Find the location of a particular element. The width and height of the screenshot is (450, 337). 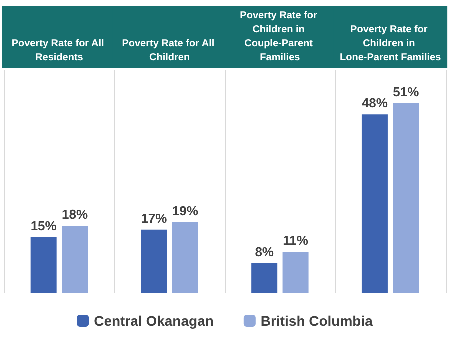

data-label: 8% is located at coordinates (264, 252).